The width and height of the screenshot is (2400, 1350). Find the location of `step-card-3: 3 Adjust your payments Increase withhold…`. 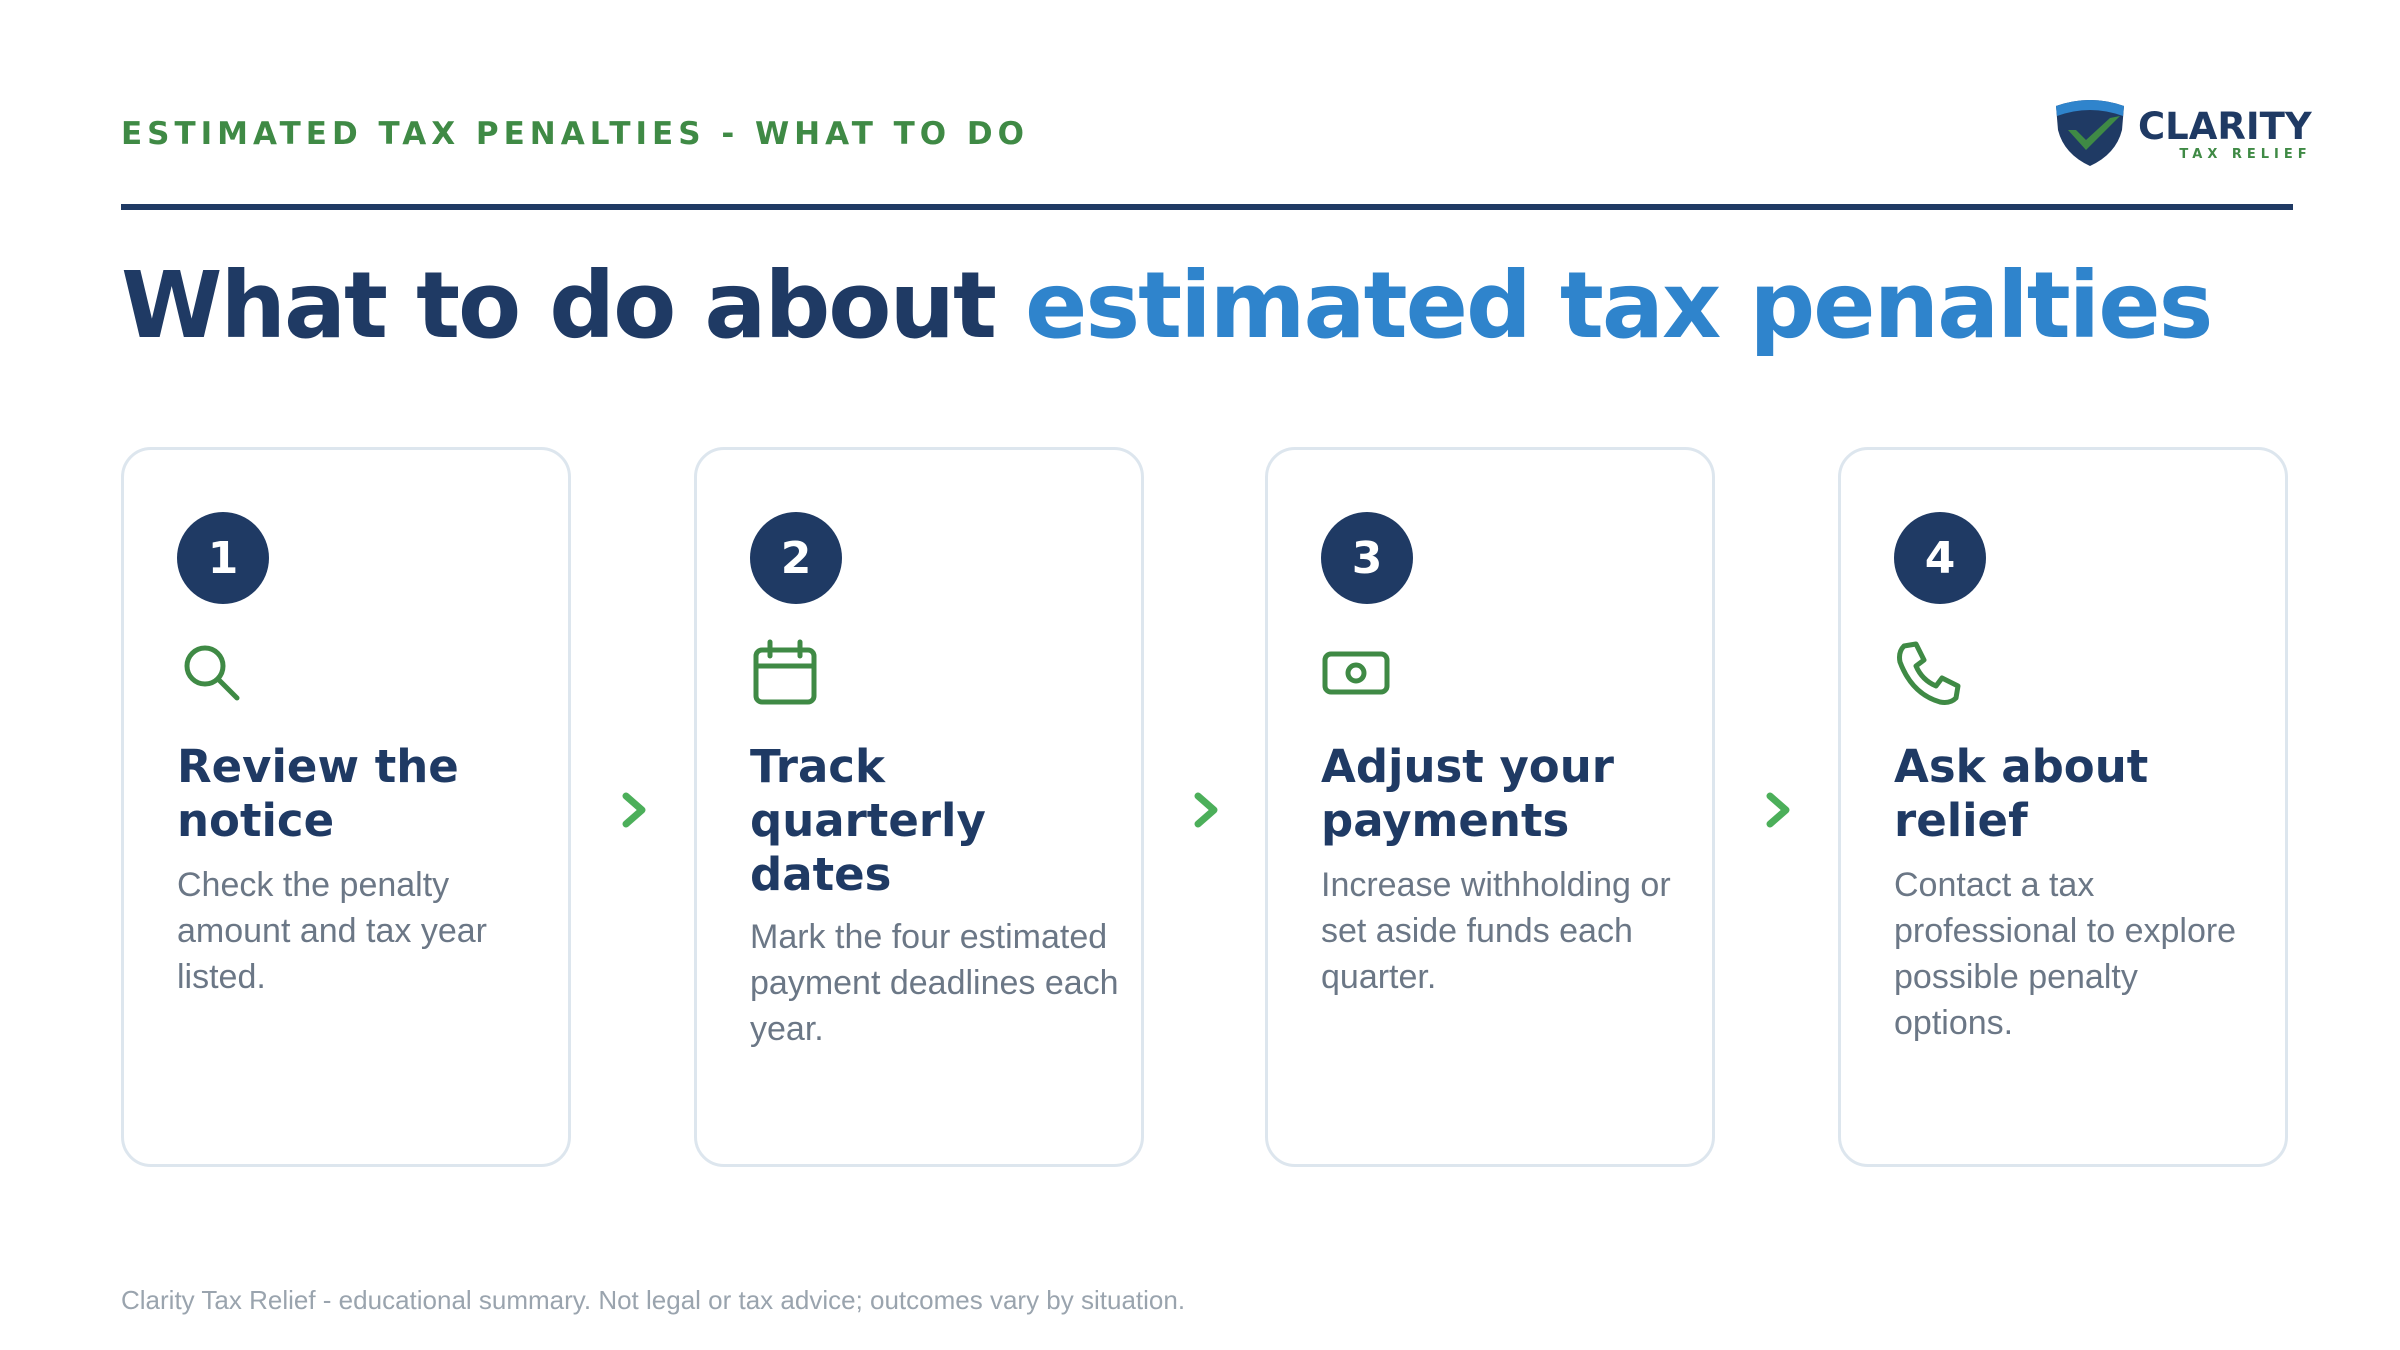

step-card-3: 3 Adjust your payments Increase withhold… is located at coordinates (1490, 807).